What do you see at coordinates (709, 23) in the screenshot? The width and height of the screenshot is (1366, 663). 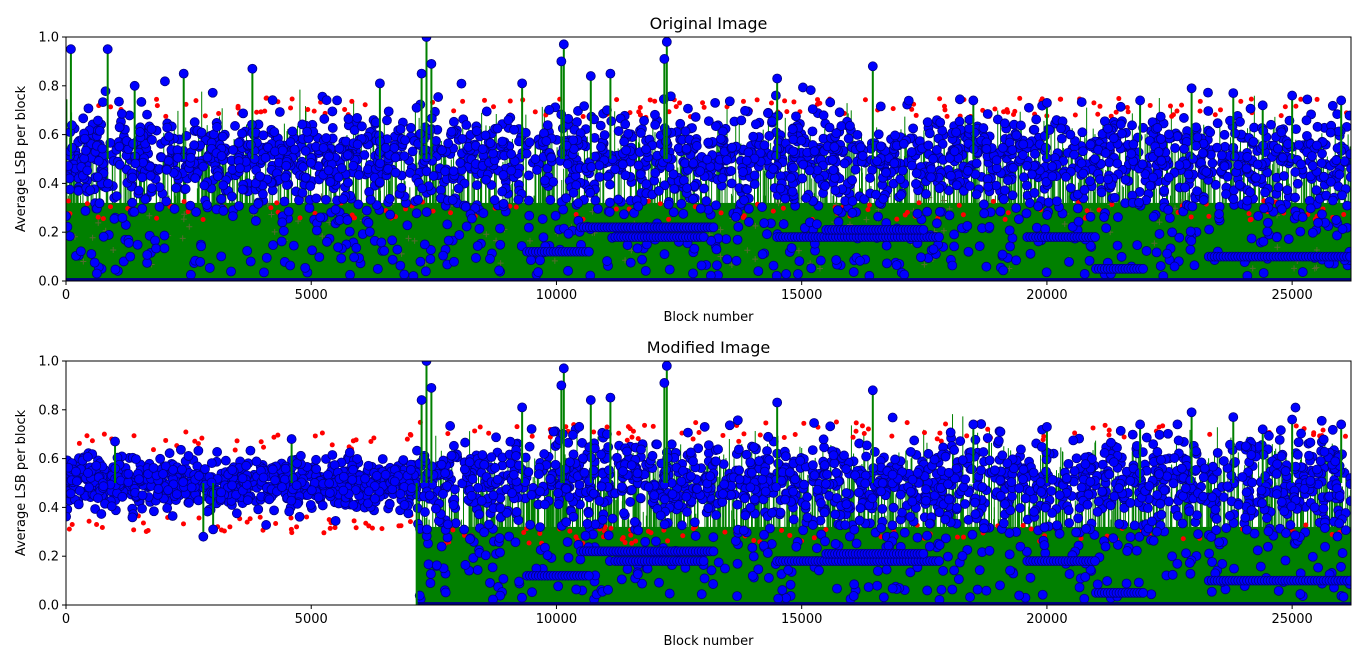 I see `chart-title: Original Image` at bounding box center [709, 23].